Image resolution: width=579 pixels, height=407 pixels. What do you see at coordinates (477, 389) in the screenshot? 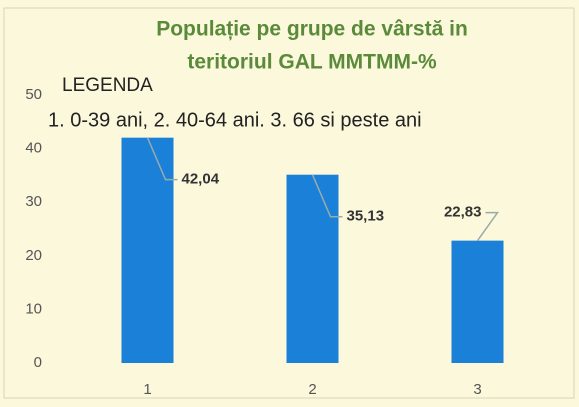
I see `x-tick-label: 3` at bounding box center [477, 389].